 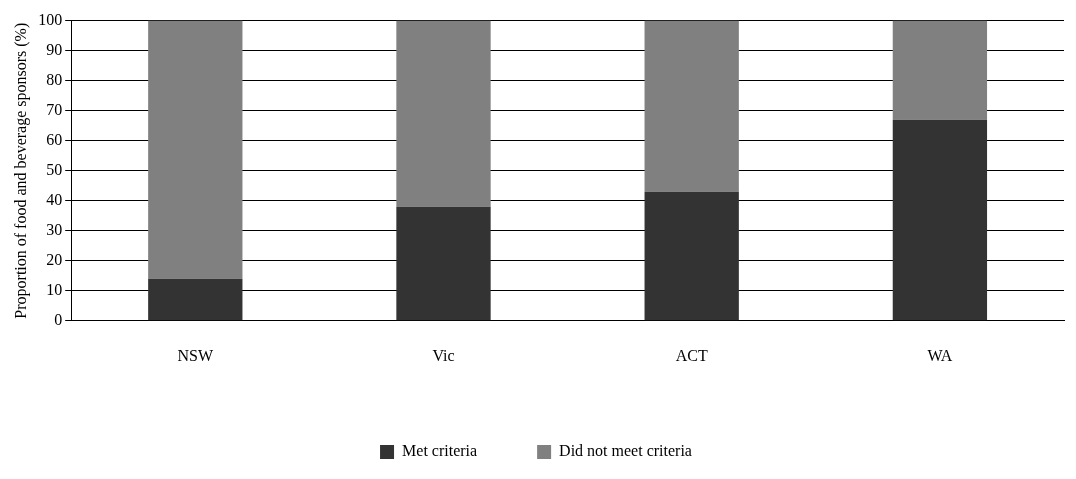 What do you see at coordinates (54, 259) in the screenshot?
I see `y-tick-label: 20` at bounding box center [54, 259].